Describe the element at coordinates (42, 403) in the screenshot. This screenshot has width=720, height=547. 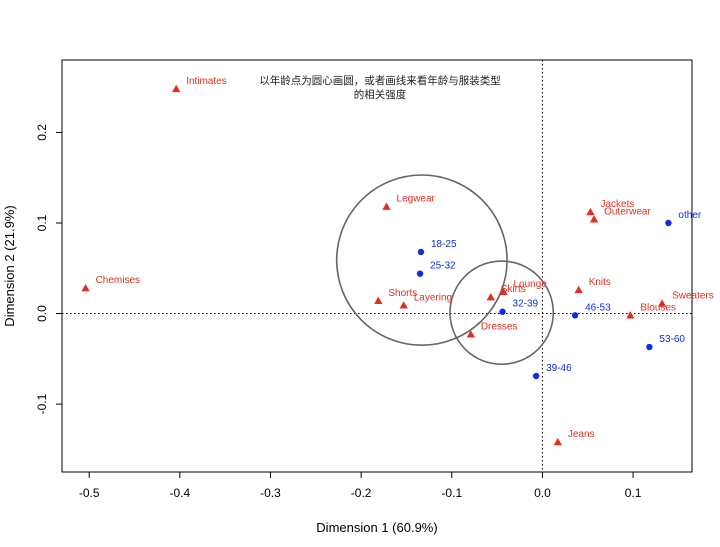
I see `y-tick-label: -0.1` at that location.